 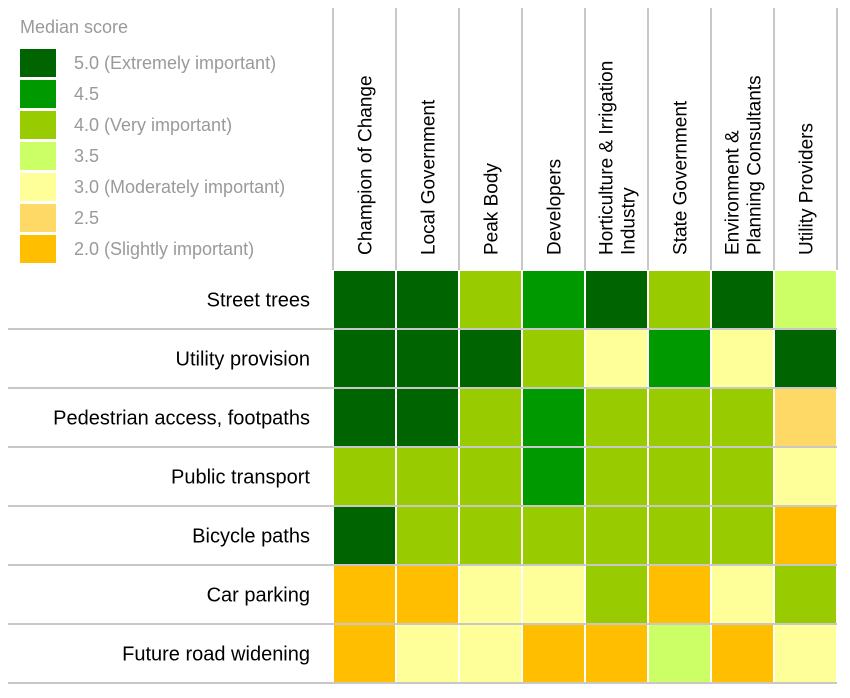 What do you see at coordinates (258, 596) in the screenshot?
I see `row-label: Car parking` at bounding box center [258, 596].